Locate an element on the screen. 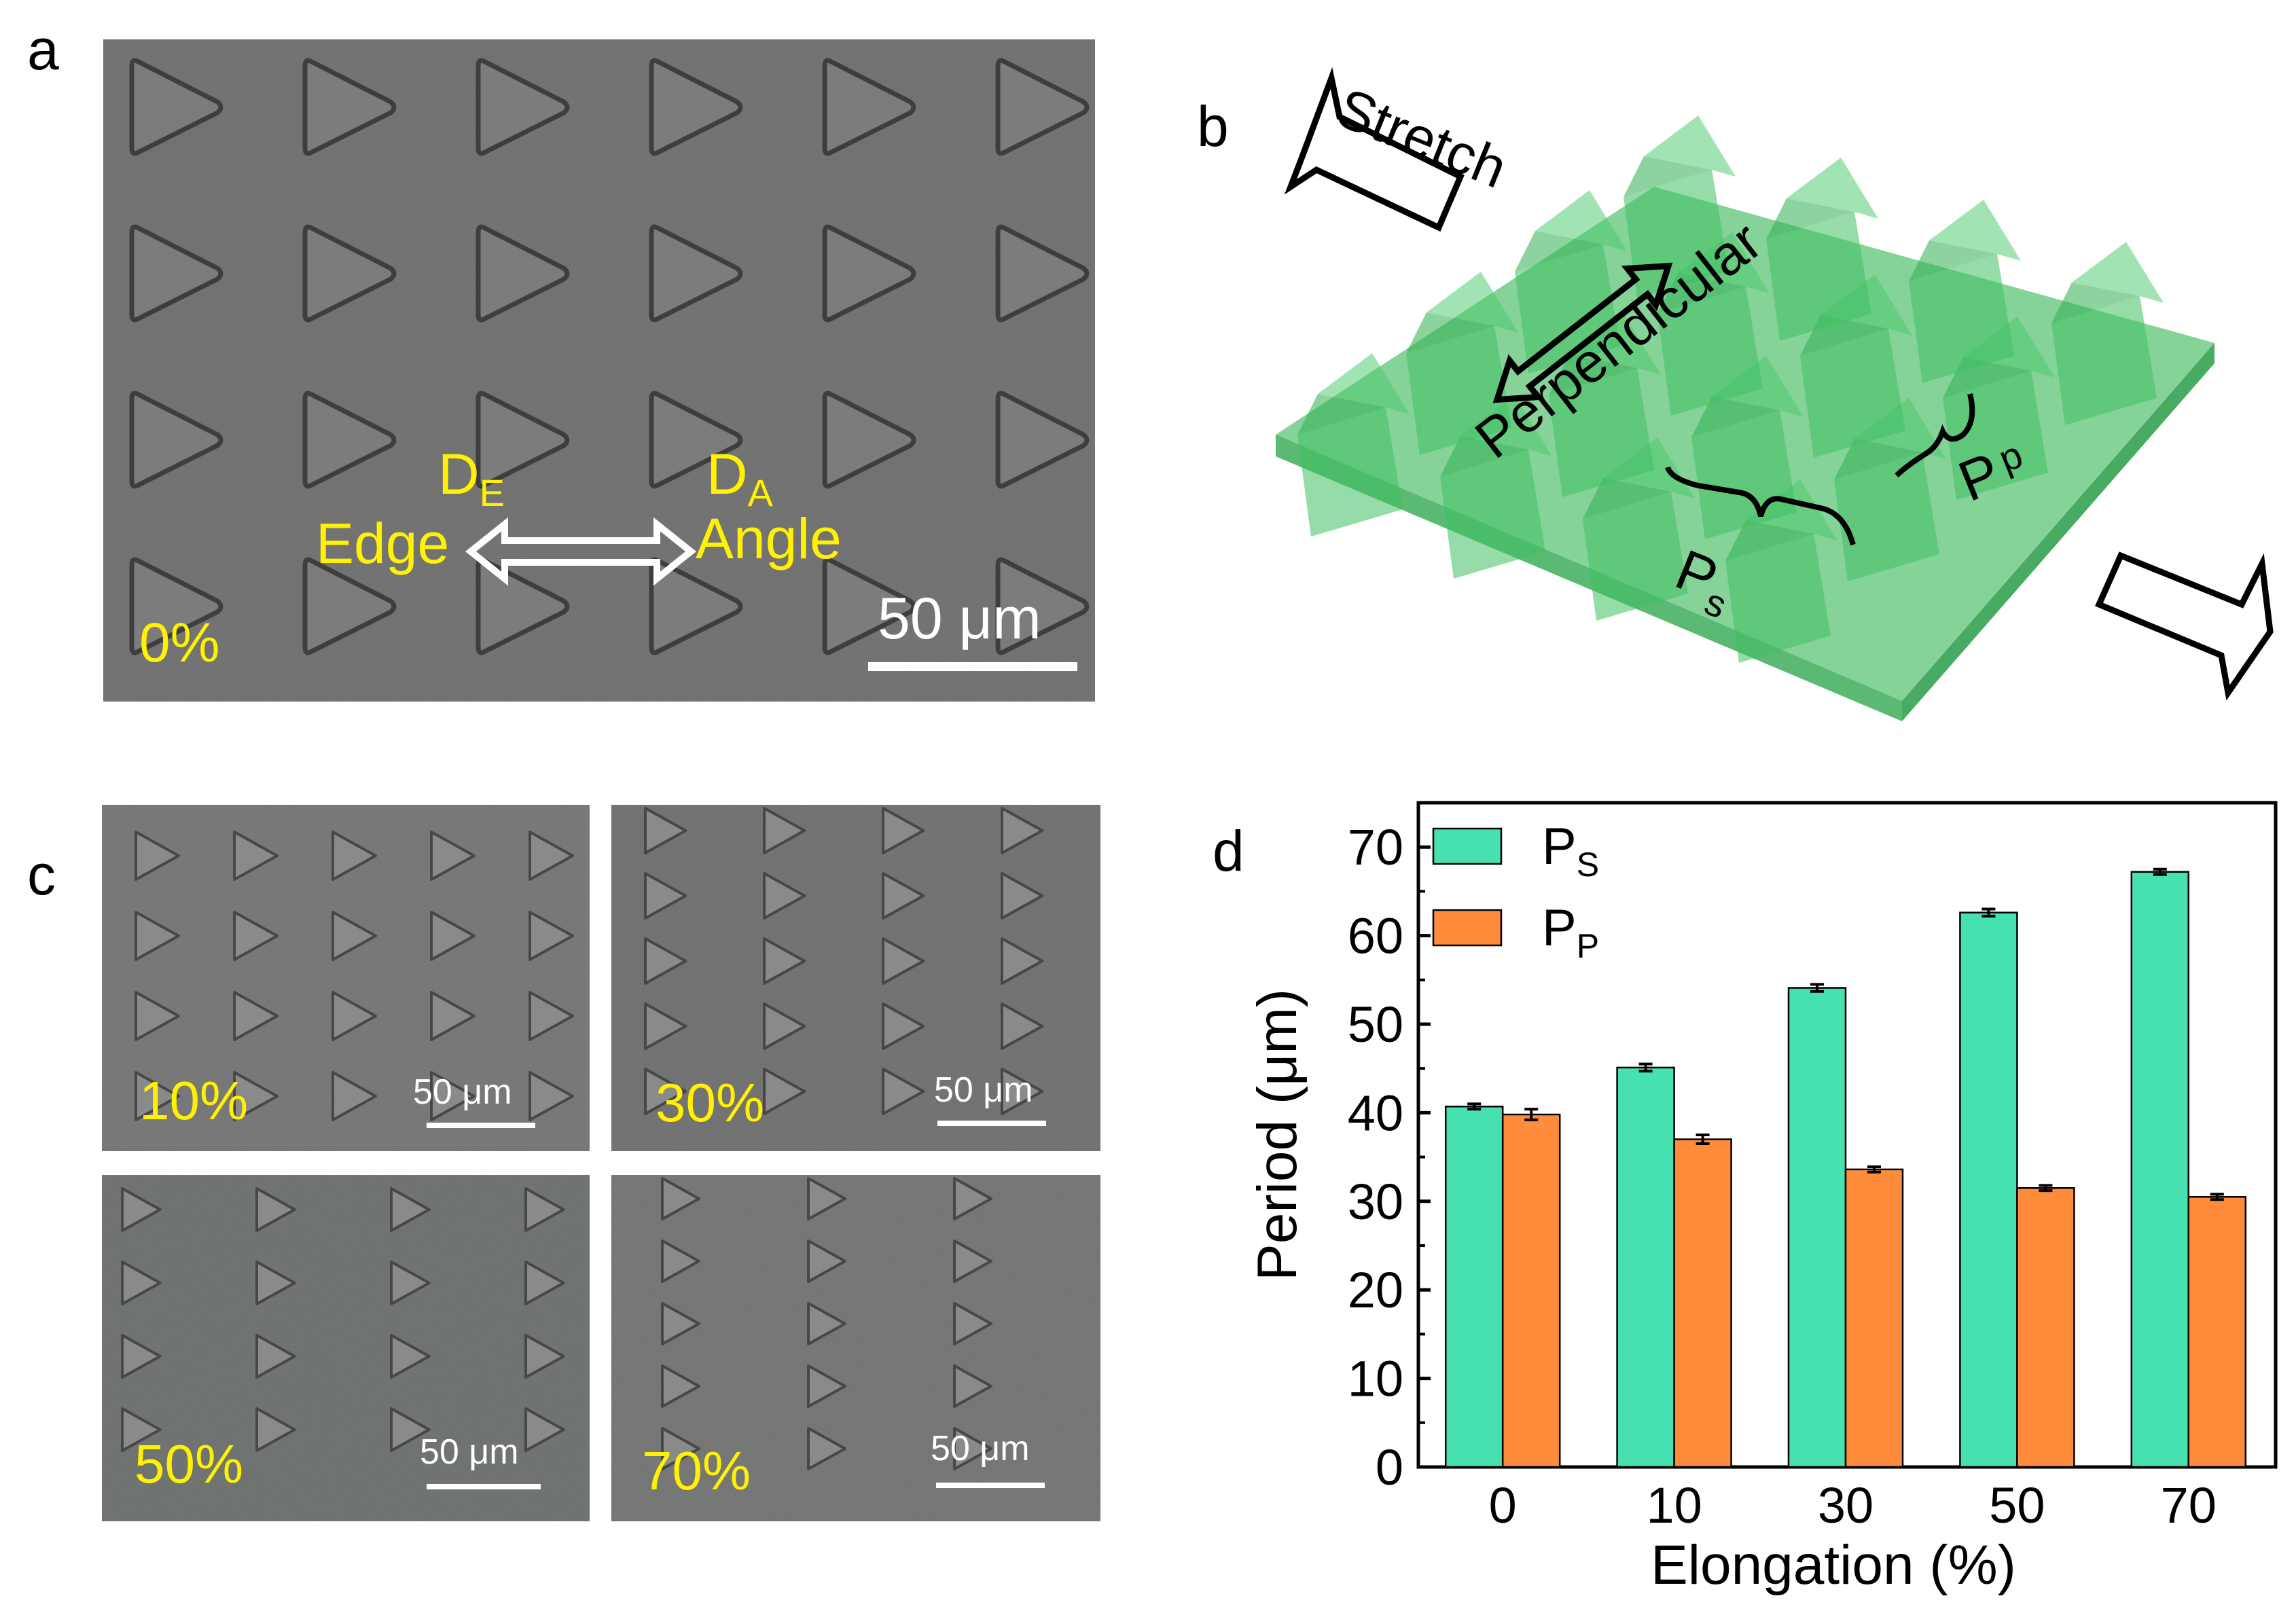 The image size is (2296, 1613). legend-label-ps: PS is located at coordinates (1570, 851).